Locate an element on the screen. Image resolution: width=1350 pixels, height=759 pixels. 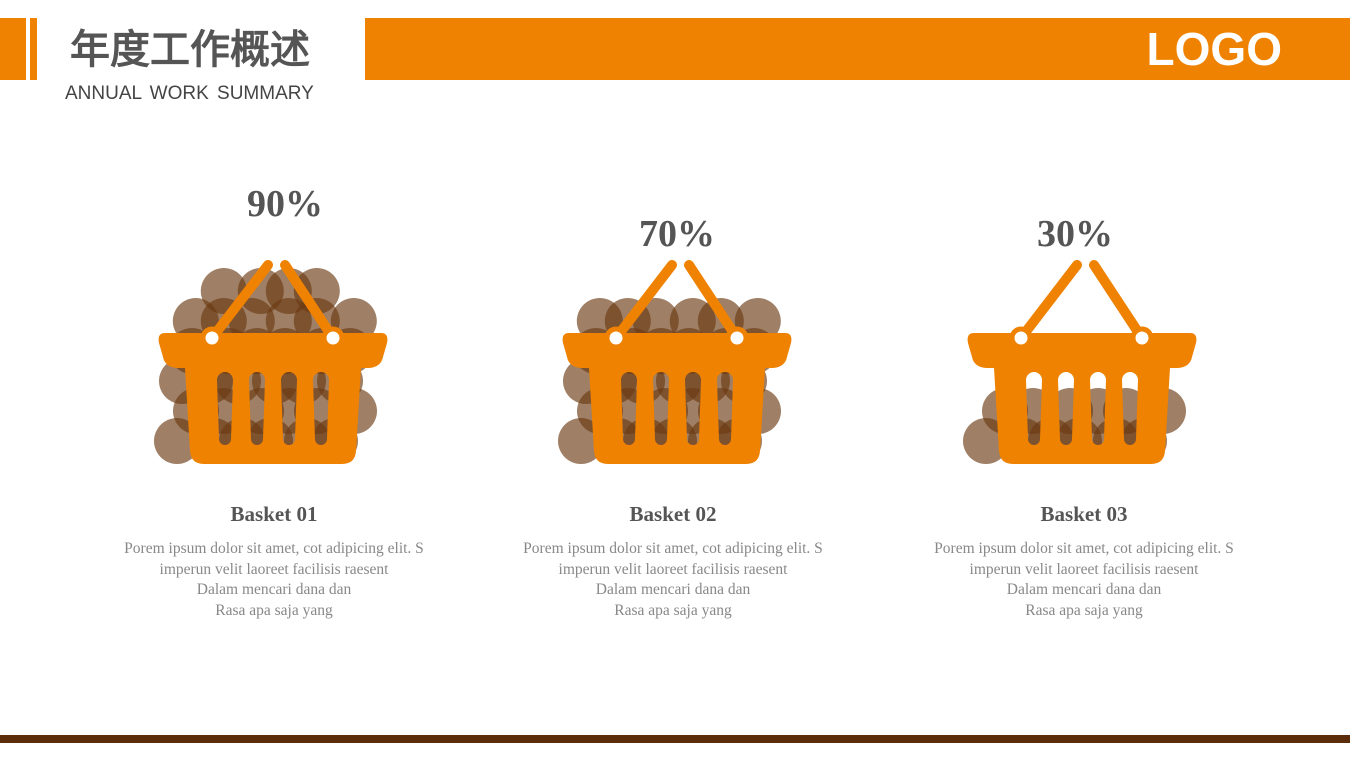
basket-title: Basket 03 is located at coordinates (1084, 514).